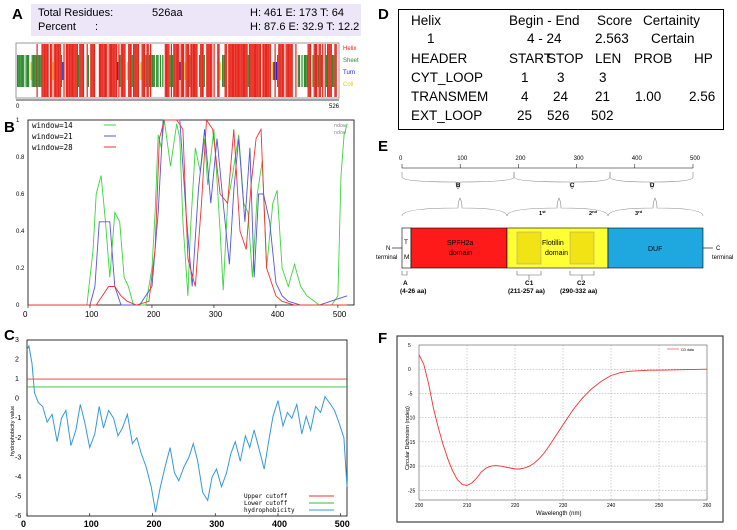 The width and height of the screenshot is (737, 530). I want to click on c-xtick: 0, so click(23, 524).